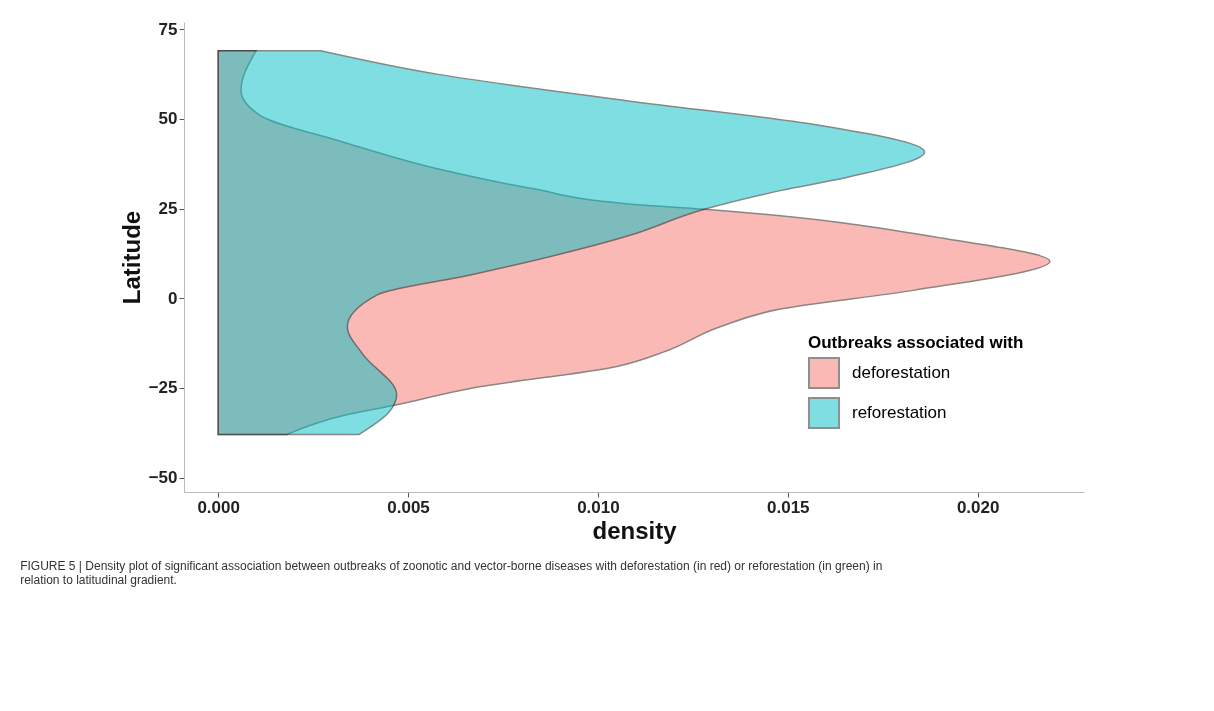  Describe the element at coordinates (168, 119) in the screenshot. I see `y-tick-label: 50` at that location.